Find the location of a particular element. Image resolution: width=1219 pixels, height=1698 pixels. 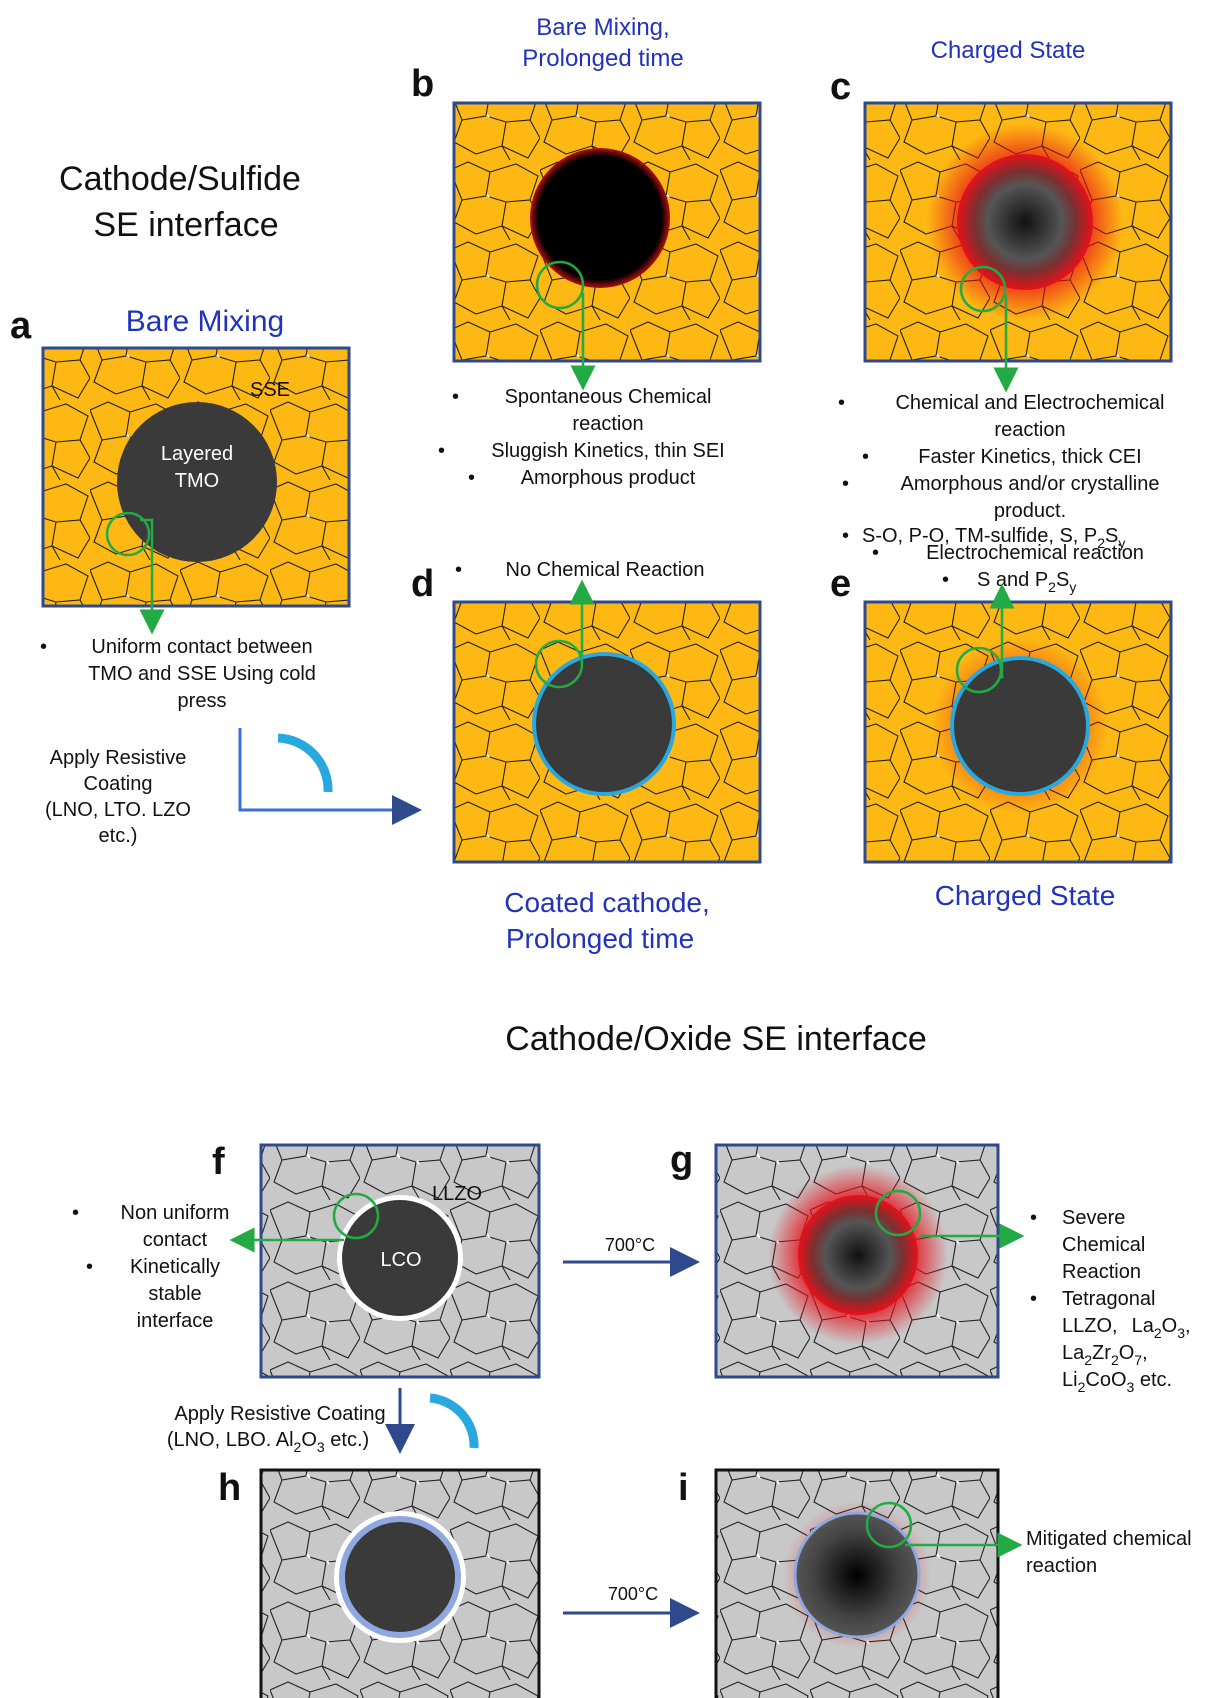

panel-e-note-2: S and P2Sy is located at coordinates (1026, 582).